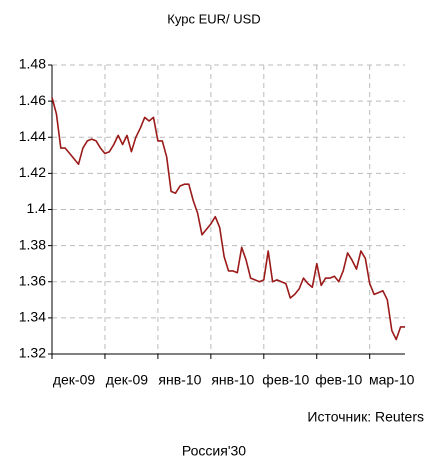  I want to click on y-tick-label: 1.36, so click(32, 280).